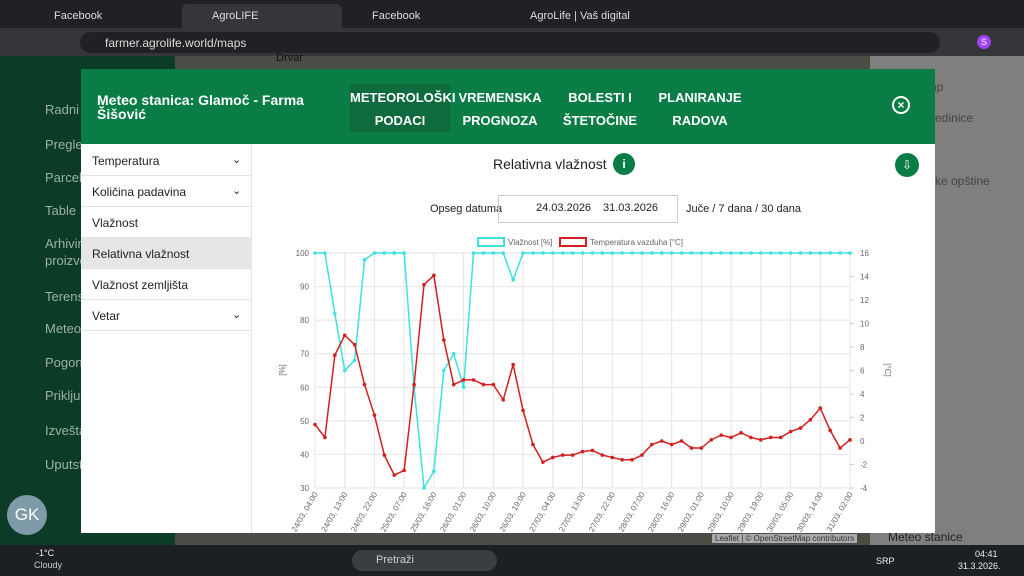  Describe the element at coordinates (864, 253) in the screenshot. I see `y2-tick-label: 16` at that location.